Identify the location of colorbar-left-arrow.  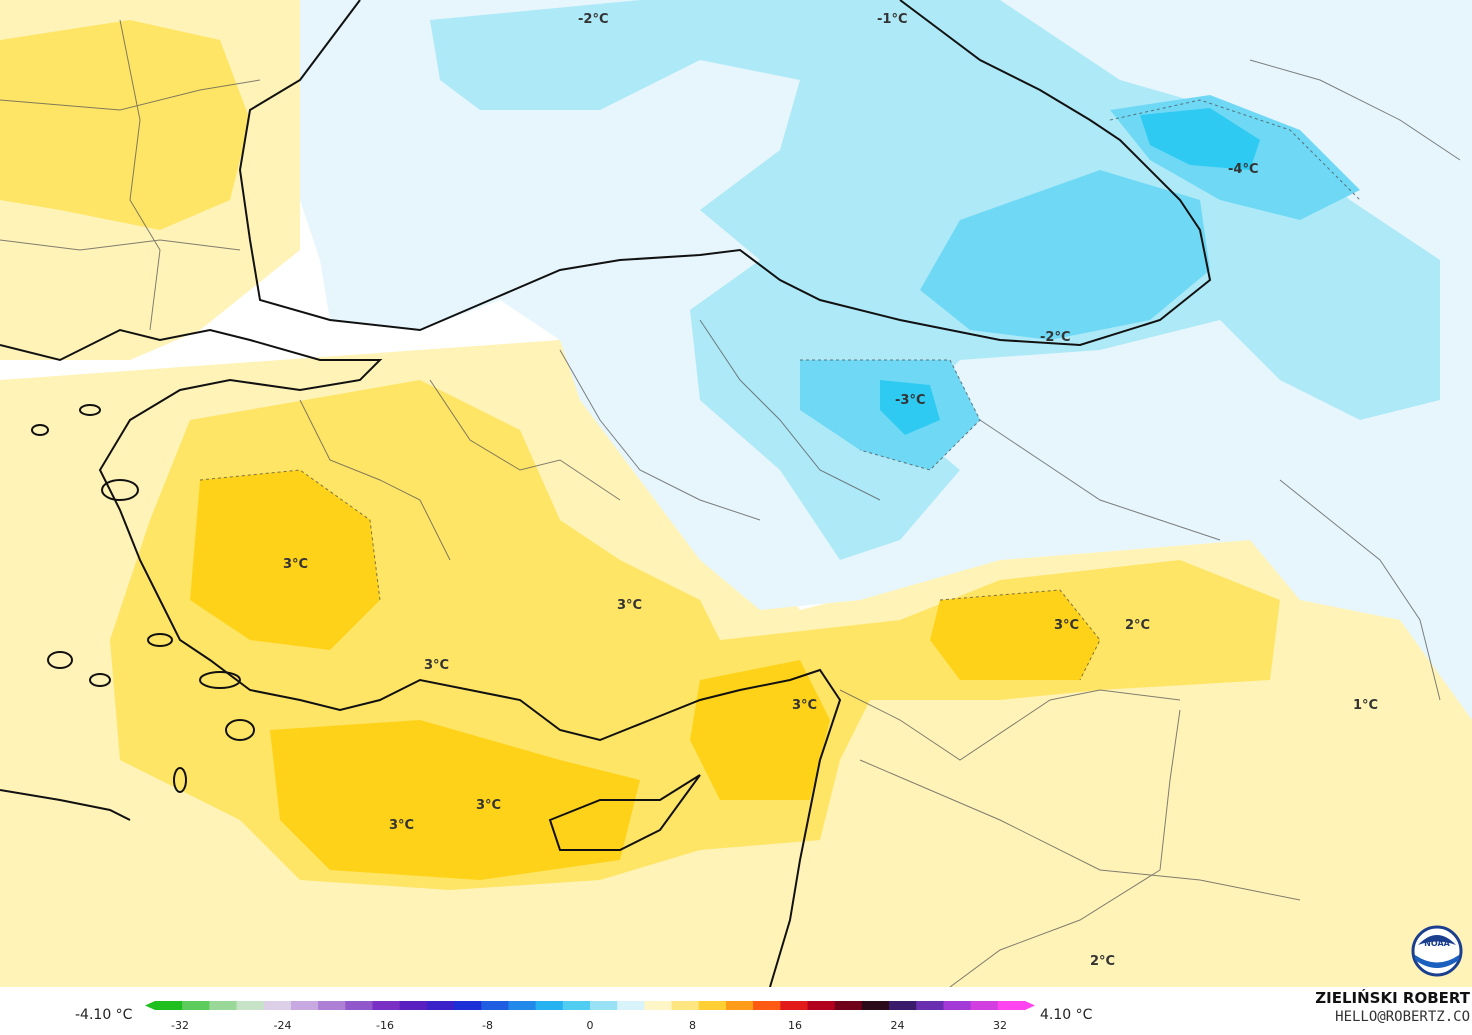
(150, 1005).